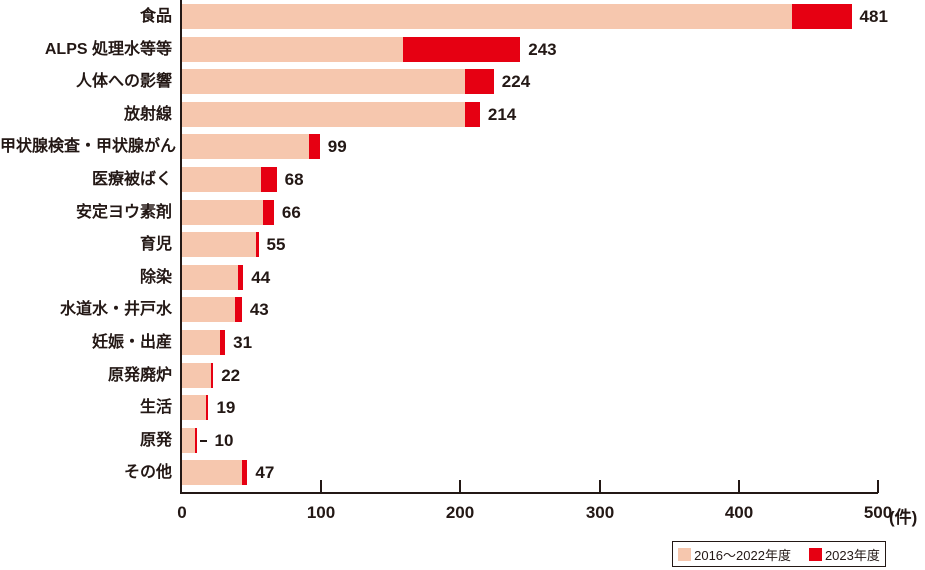 This screenshot has height=570, width=925. Describe the element at coordinates (224, 440) in the screenshot. I see `value-label: 10` at that location.